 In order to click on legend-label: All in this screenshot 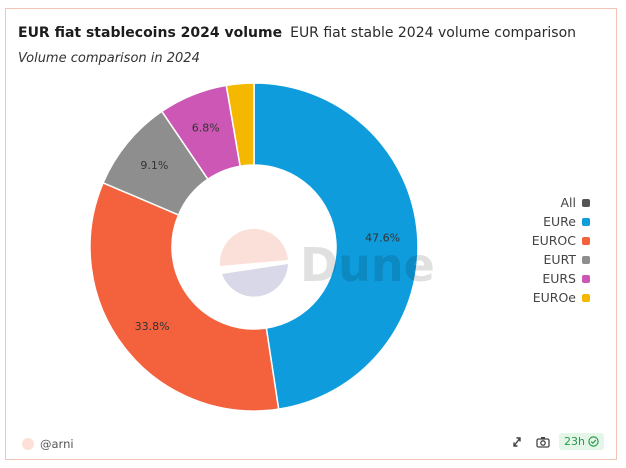, I will do `click(568, 202)`.